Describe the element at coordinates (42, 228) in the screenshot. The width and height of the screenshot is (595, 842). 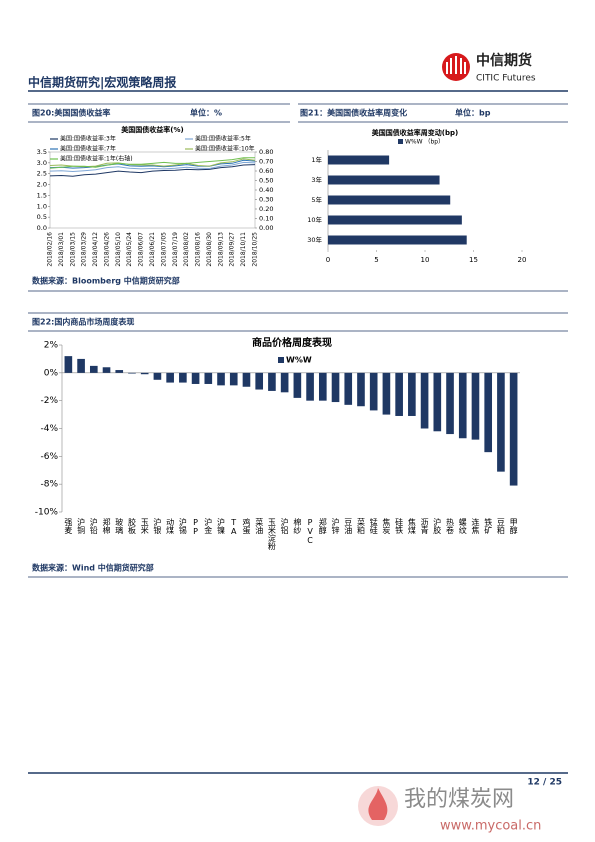
I see `y-tick-label: 0.0` at that location.